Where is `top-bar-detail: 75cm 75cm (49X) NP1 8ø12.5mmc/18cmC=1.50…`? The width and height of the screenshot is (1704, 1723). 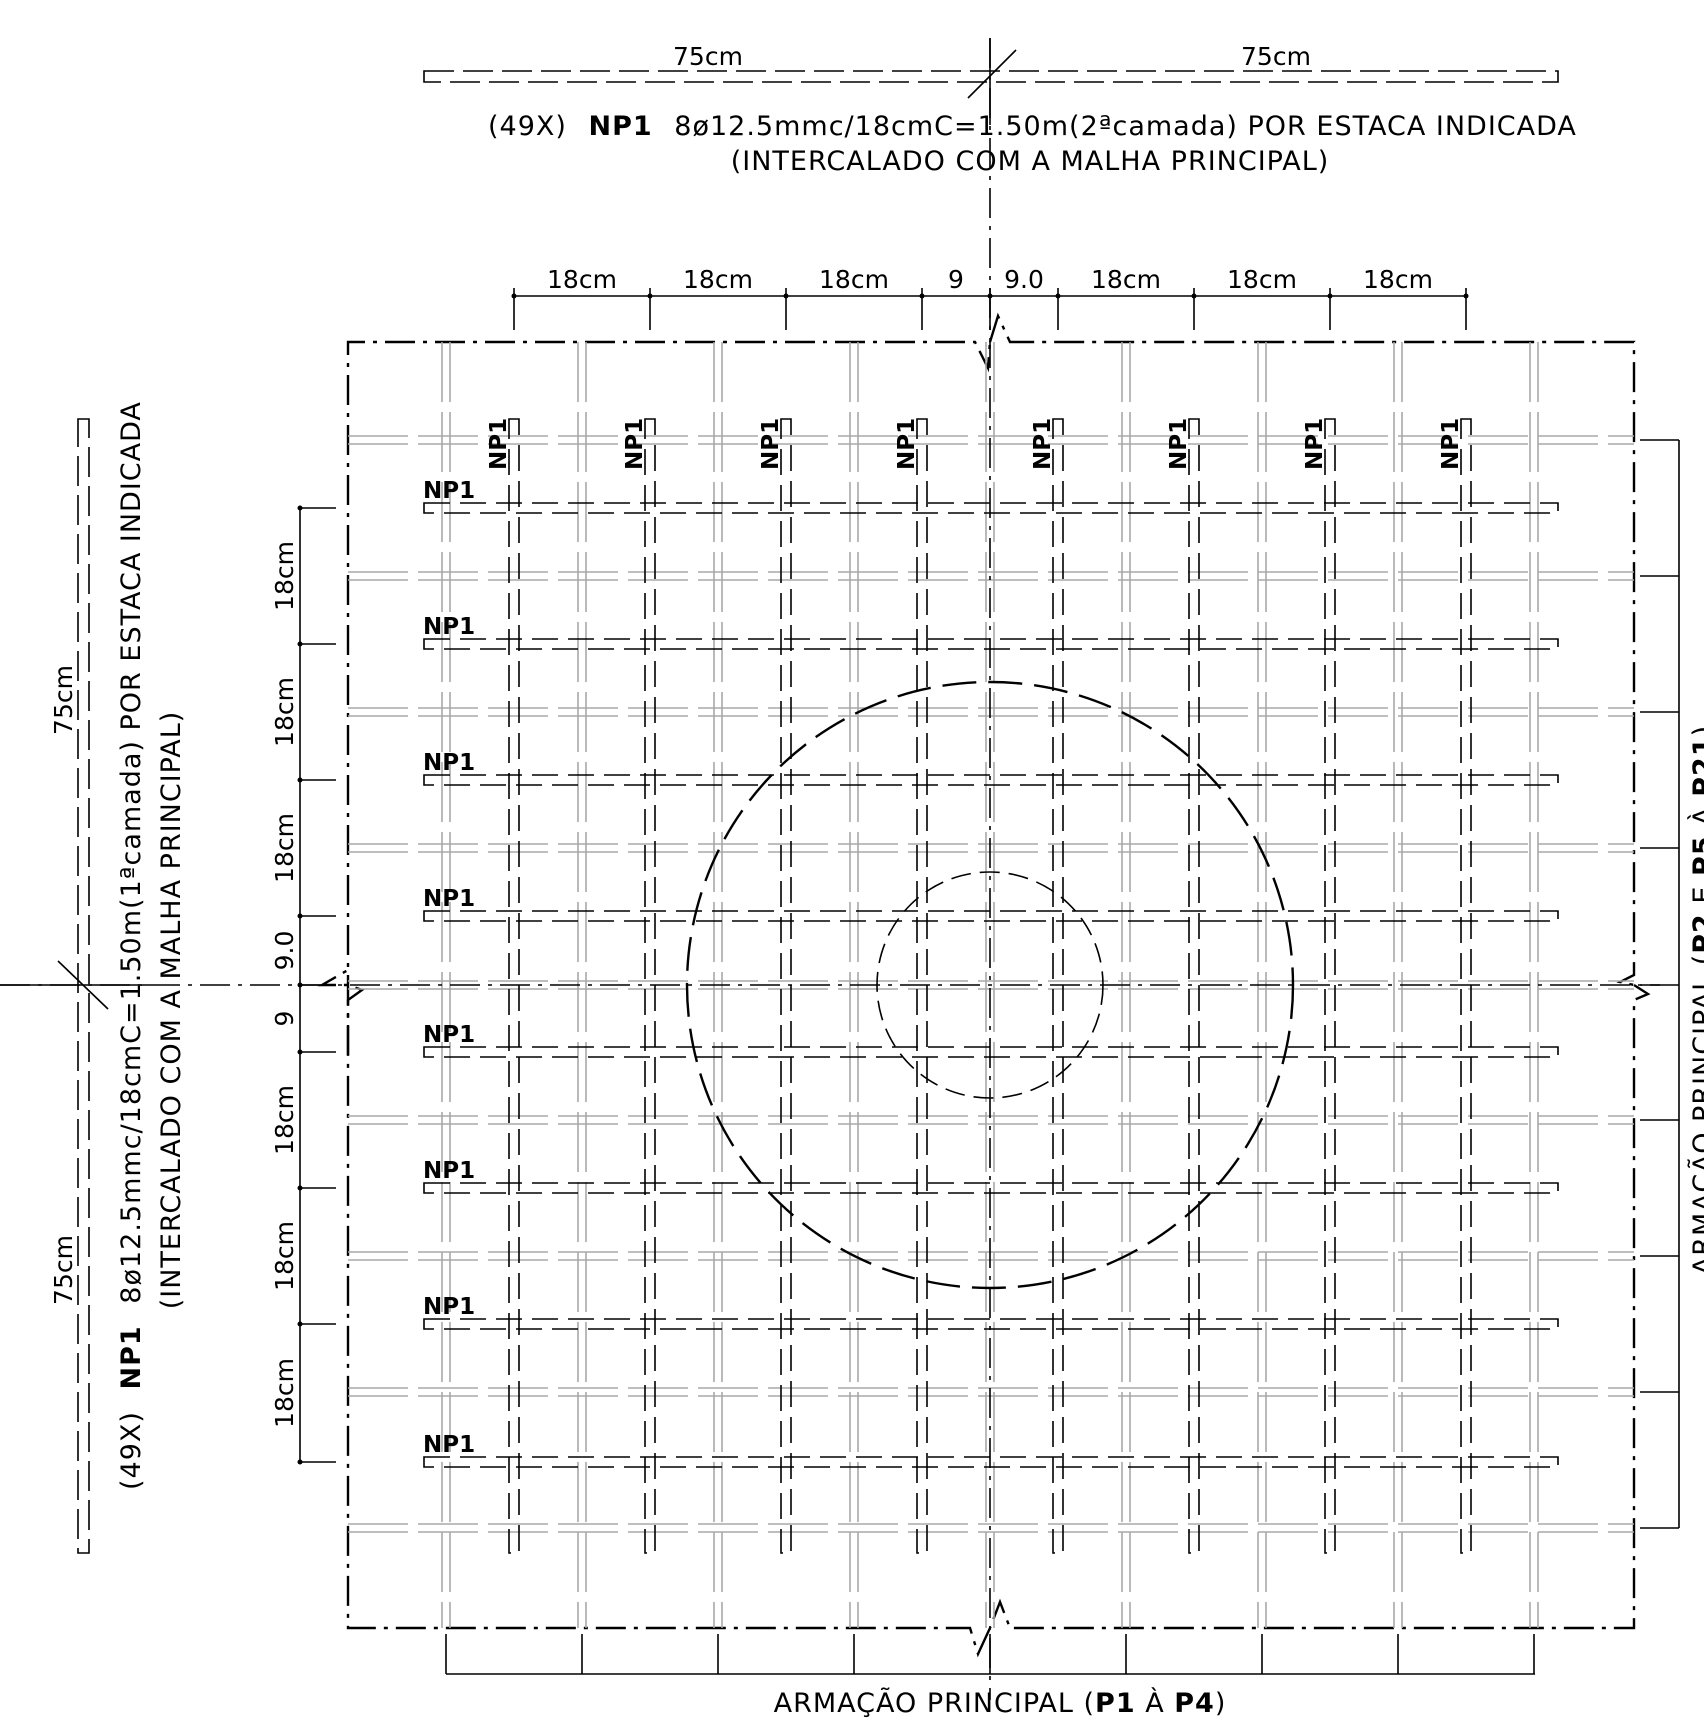 top-bar-detail: 75cm 75cm (49X) NP1 8ø12.5mmc/18cmC=1.50… is located at coordinates (1000, 107).